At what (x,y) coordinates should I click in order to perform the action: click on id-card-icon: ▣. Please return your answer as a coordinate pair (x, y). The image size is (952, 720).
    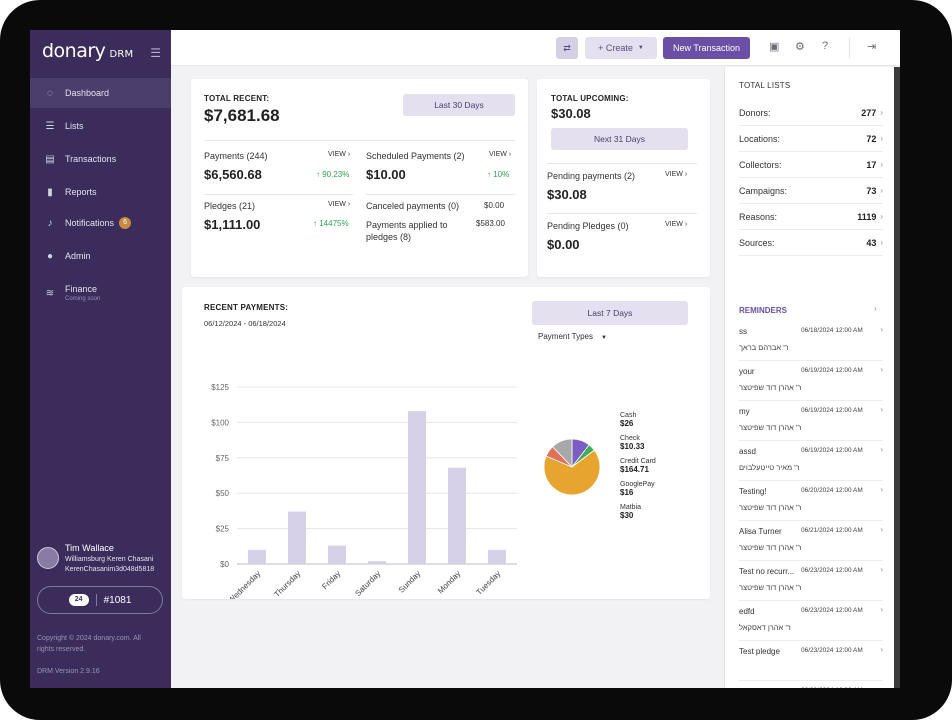
    Looking at the image, I should click on (774, 47).